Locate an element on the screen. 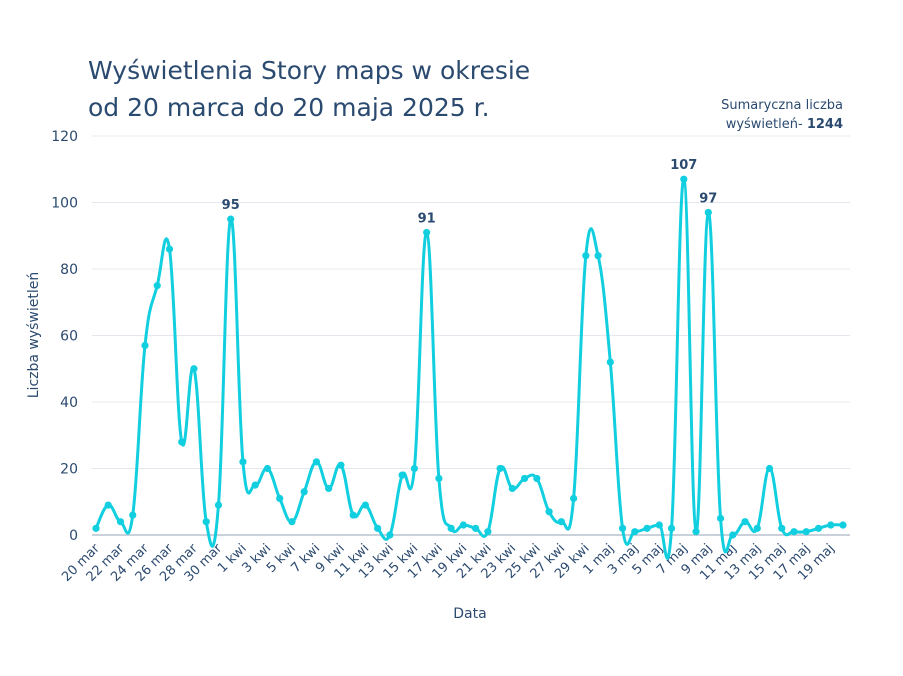 Image resolution: width=903 pixels, height=676 pixels. chart-title-line1: Wyświetlenia Story maps w okresie is located at coordinates (309, 70).